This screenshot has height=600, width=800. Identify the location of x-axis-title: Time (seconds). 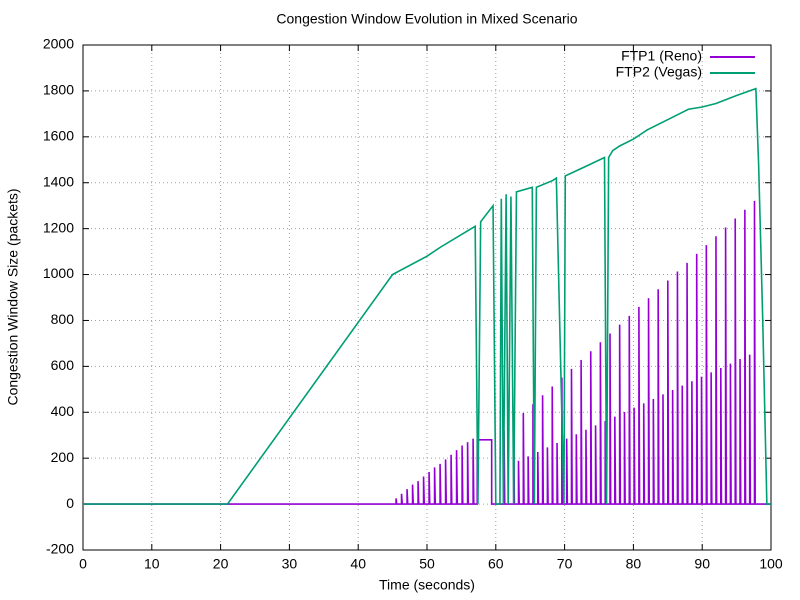
(427, 585).